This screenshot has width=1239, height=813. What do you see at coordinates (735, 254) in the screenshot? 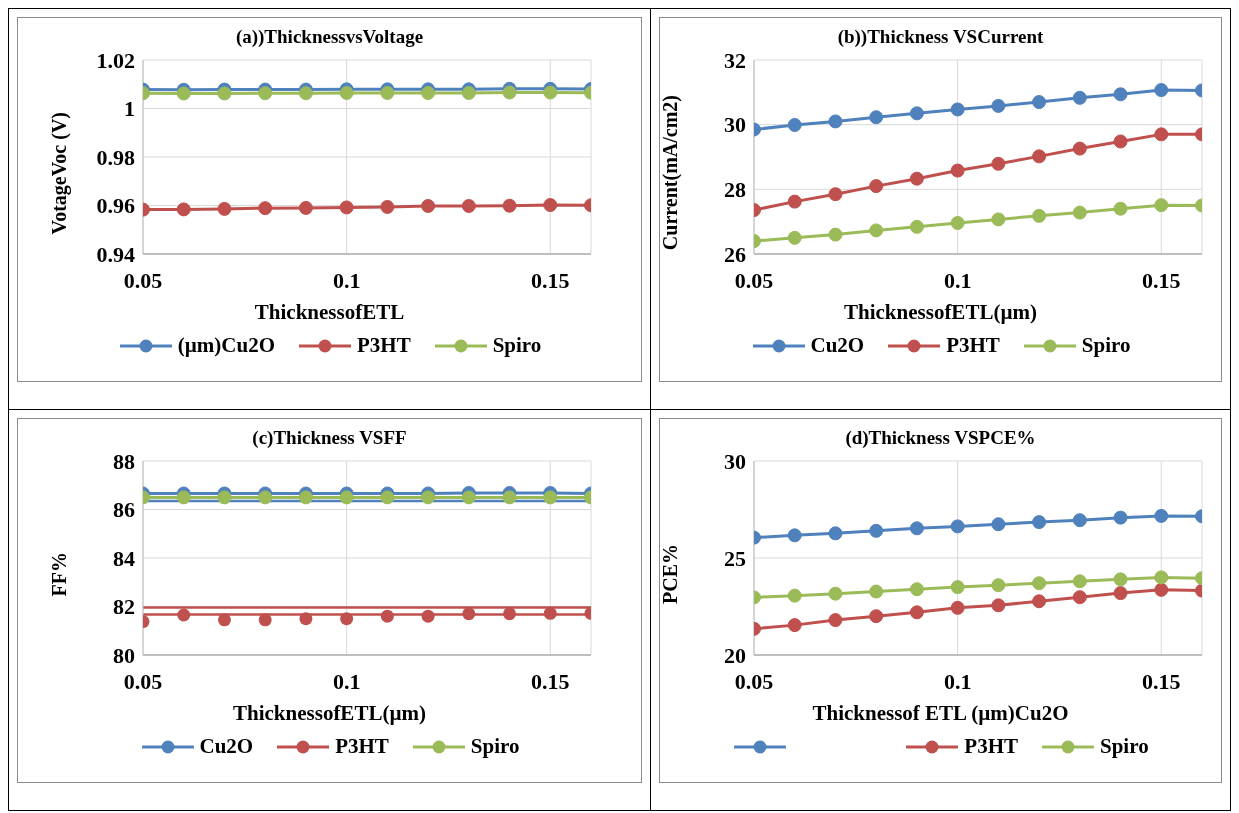
I see `y-tick-label: 26` at bounding box center [735, 254].